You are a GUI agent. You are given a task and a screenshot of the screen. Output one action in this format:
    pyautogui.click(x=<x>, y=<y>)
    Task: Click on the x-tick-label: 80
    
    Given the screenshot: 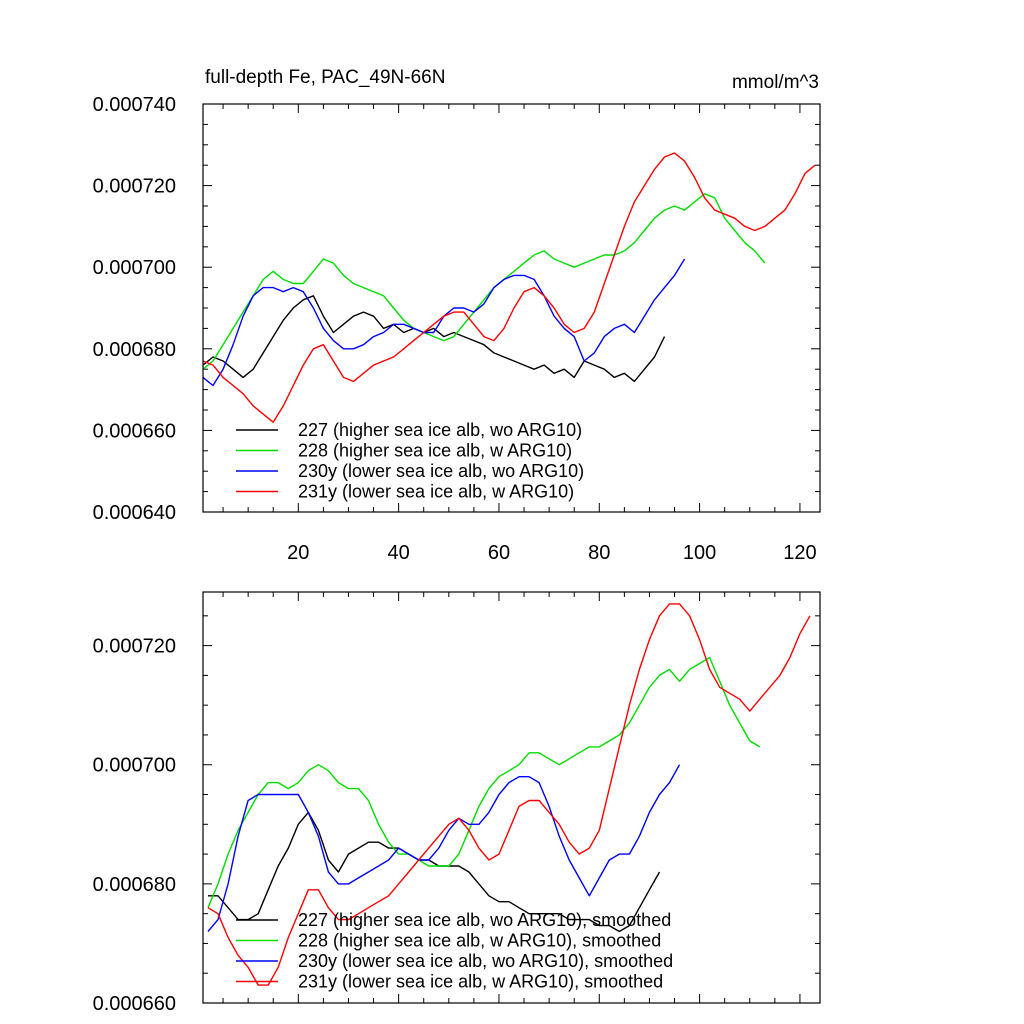 What is the action you would take?
    pyautogui.click(x=599, y=553)
    